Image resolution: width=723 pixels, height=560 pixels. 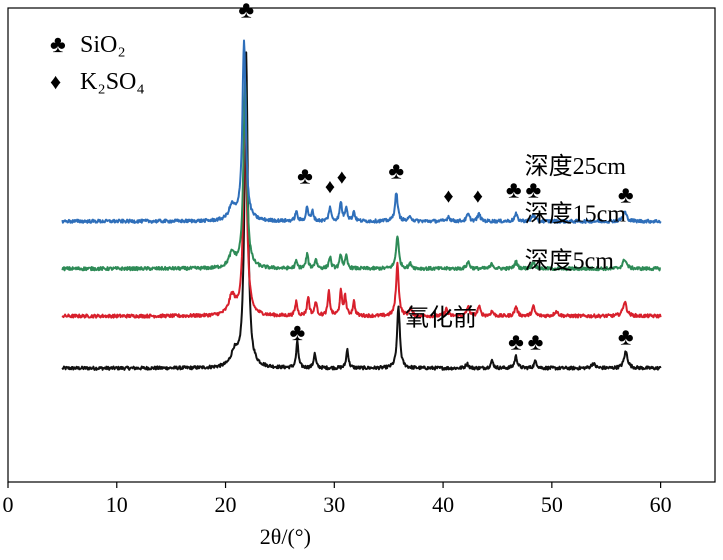 I want to click on x-tick-label: 30, so click(x=334, y=504).